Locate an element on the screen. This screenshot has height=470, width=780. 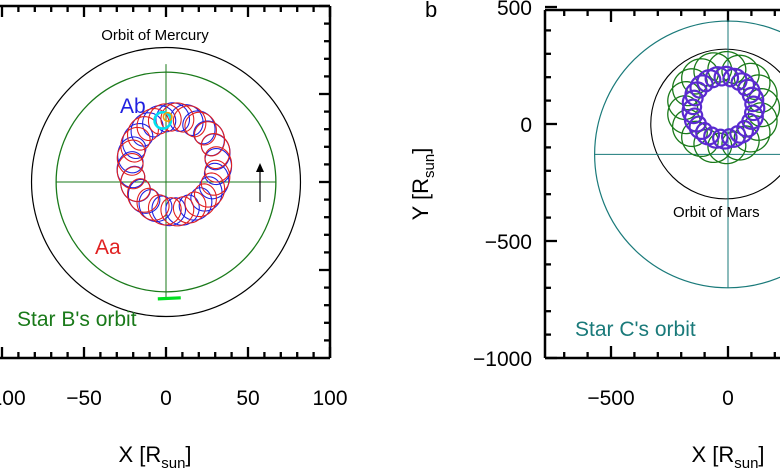
mars-orbit-label: Orbit of Mars is located at coordinates (716, 212).